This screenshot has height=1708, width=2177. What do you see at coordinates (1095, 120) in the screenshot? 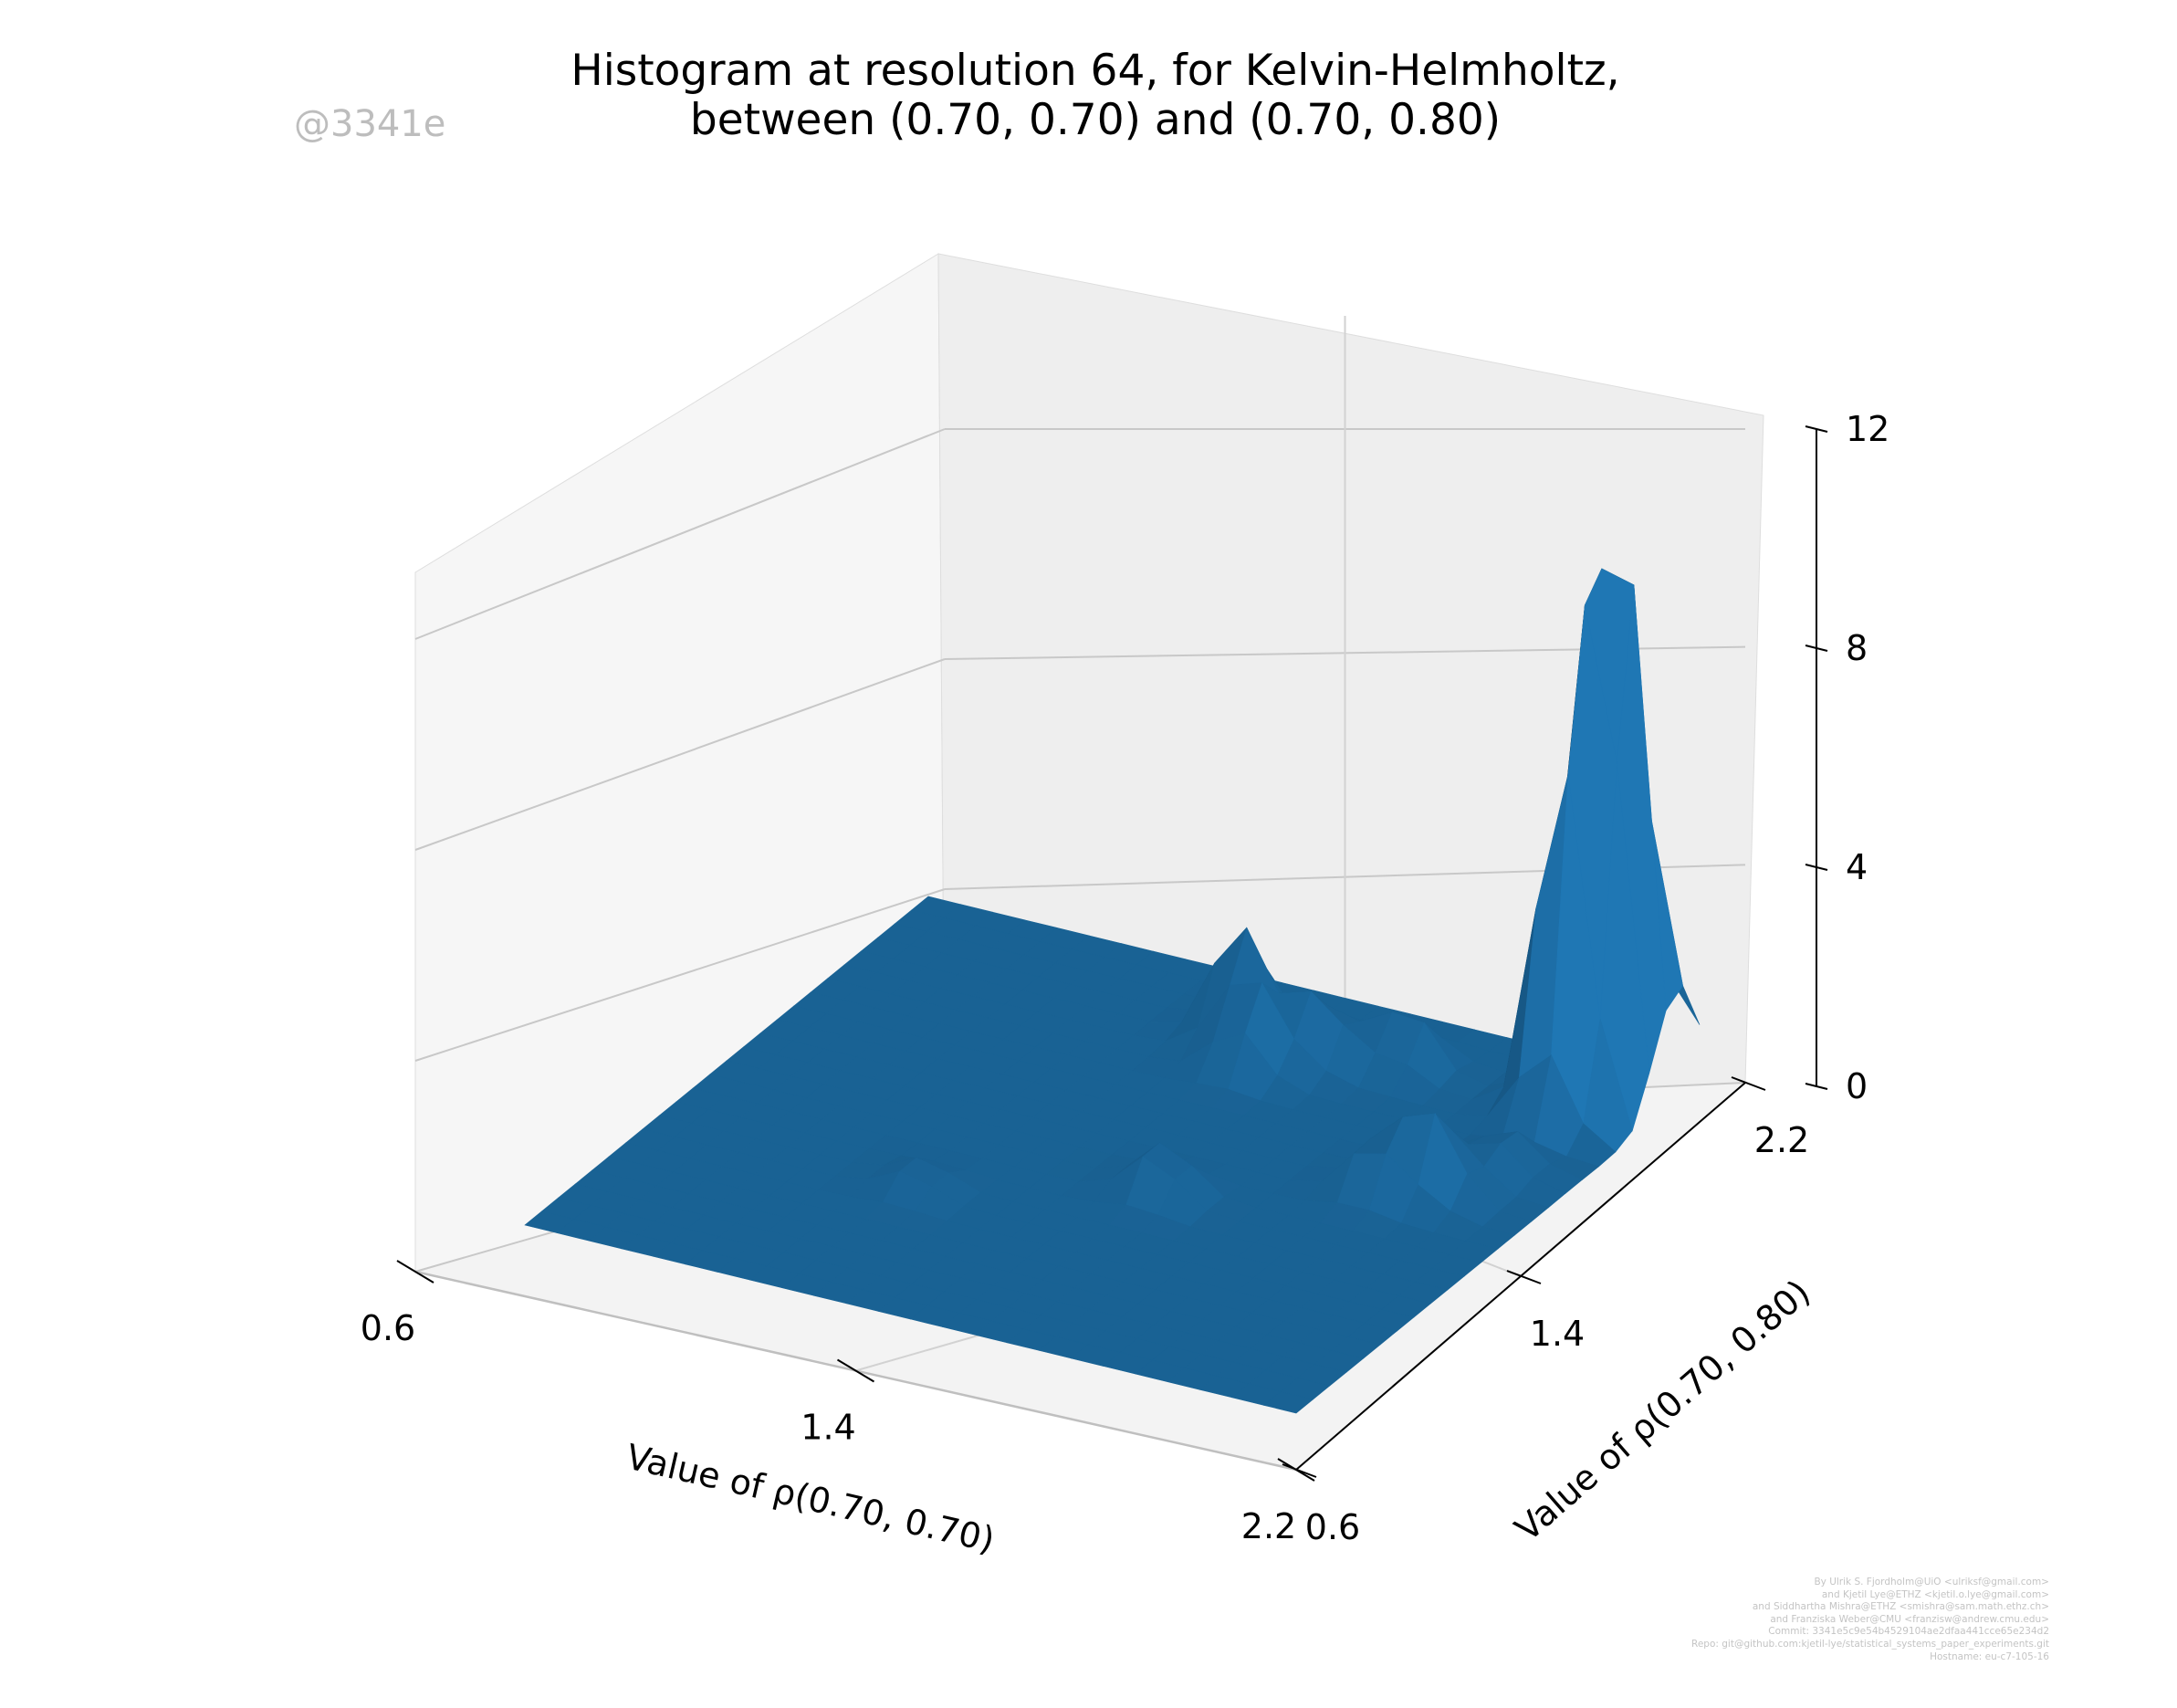
I see `chart-title-line-2: between (0.70, 0.70) and (0.70, 0.80)` at bounding box center [1095, 120].